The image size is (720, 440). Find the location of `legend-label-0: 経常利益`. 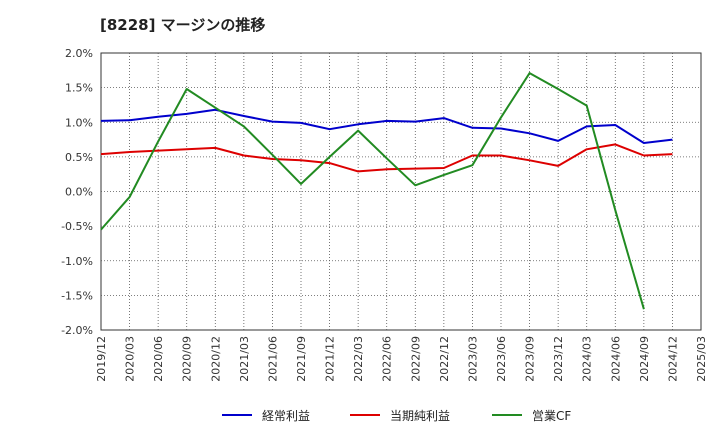

legend-label-0: 経常利益 is located at coordinates (286, 416).